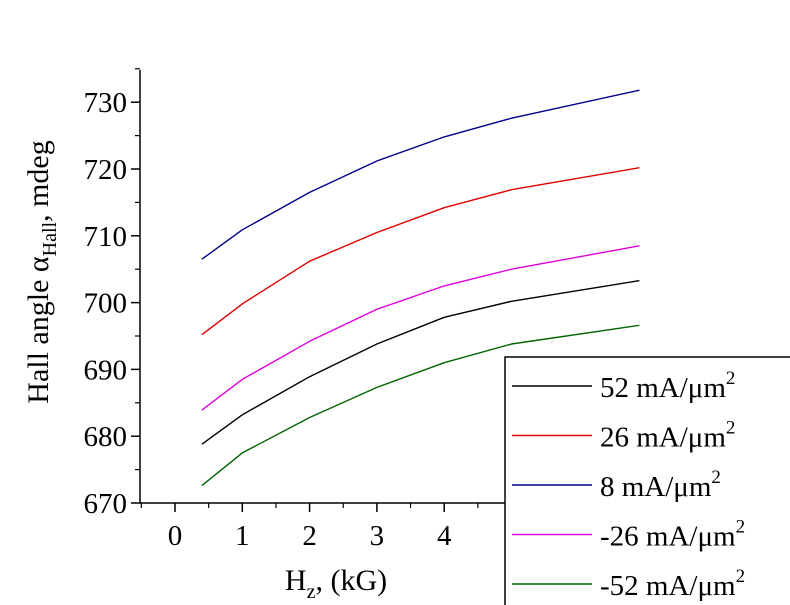 The image size is (790, 605). I want to click on y-tick-label: 720, so click(106, 170).